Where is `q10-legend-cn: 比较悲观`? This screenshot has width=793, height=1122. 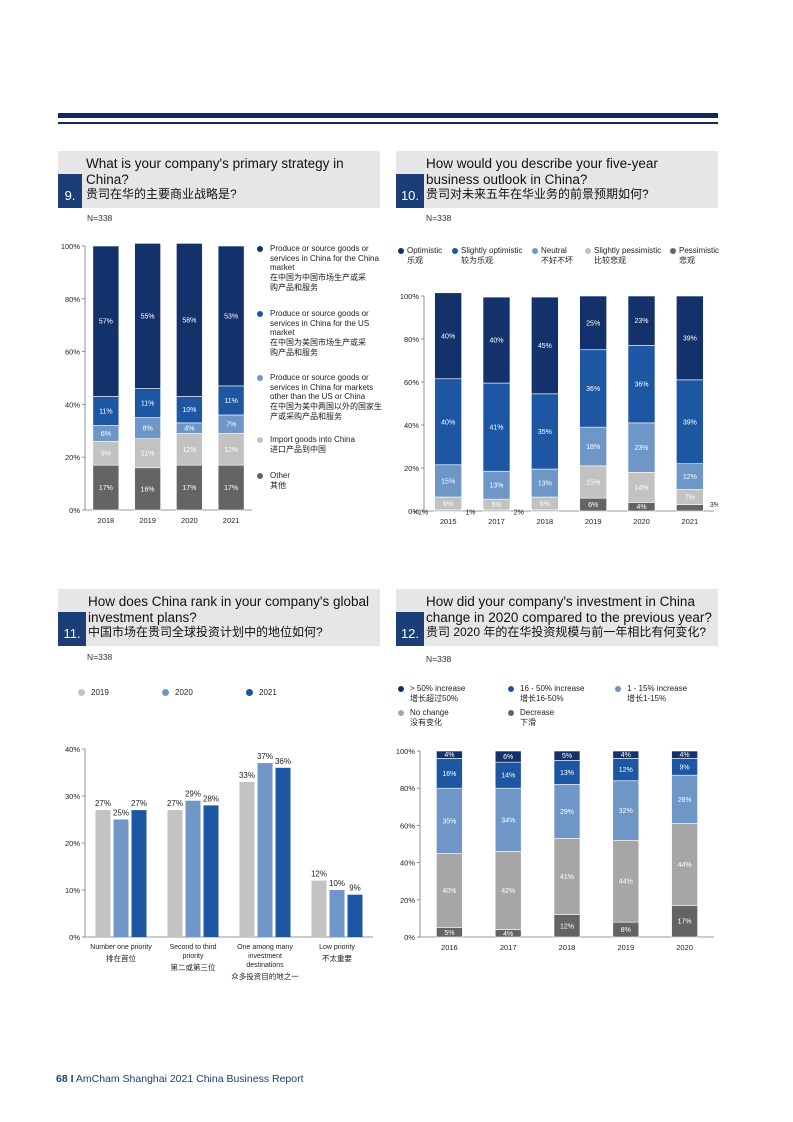
q10-legend-cn: 比较悲观 is located at coordinates (610, 260).